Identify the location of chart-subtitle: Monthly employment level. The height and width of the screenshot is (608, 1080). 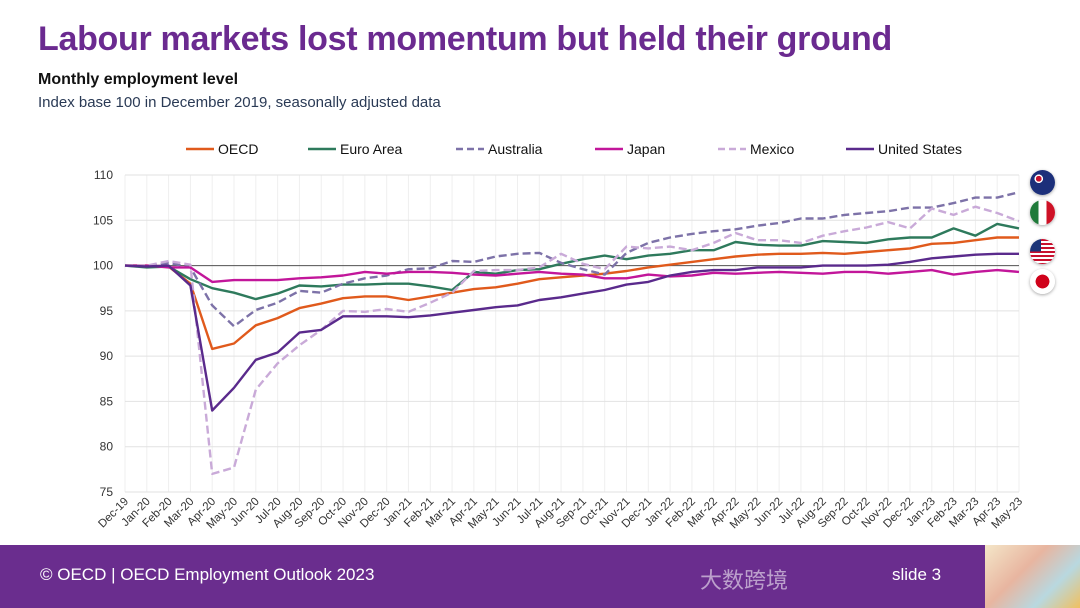
(138, 79).